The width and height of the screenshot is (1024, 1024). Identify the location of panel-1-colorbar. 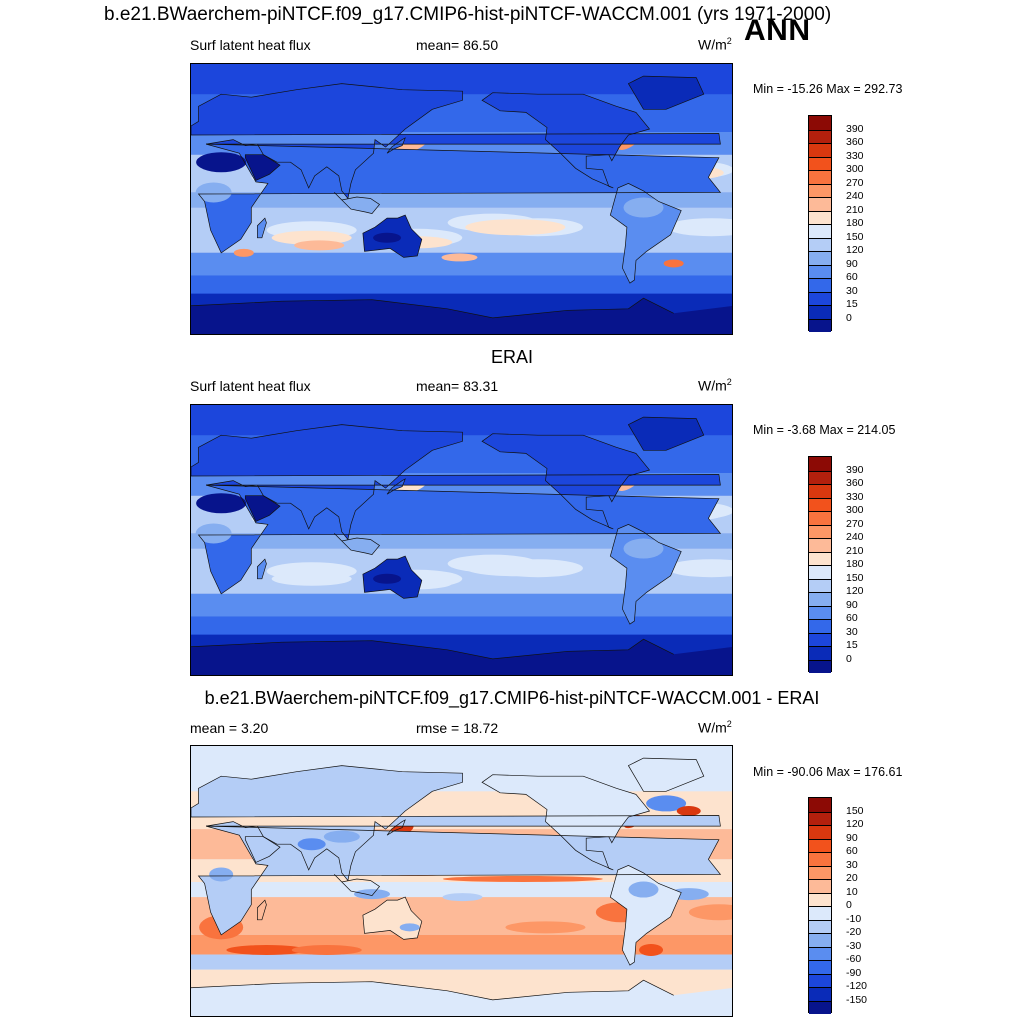
(820, 223).